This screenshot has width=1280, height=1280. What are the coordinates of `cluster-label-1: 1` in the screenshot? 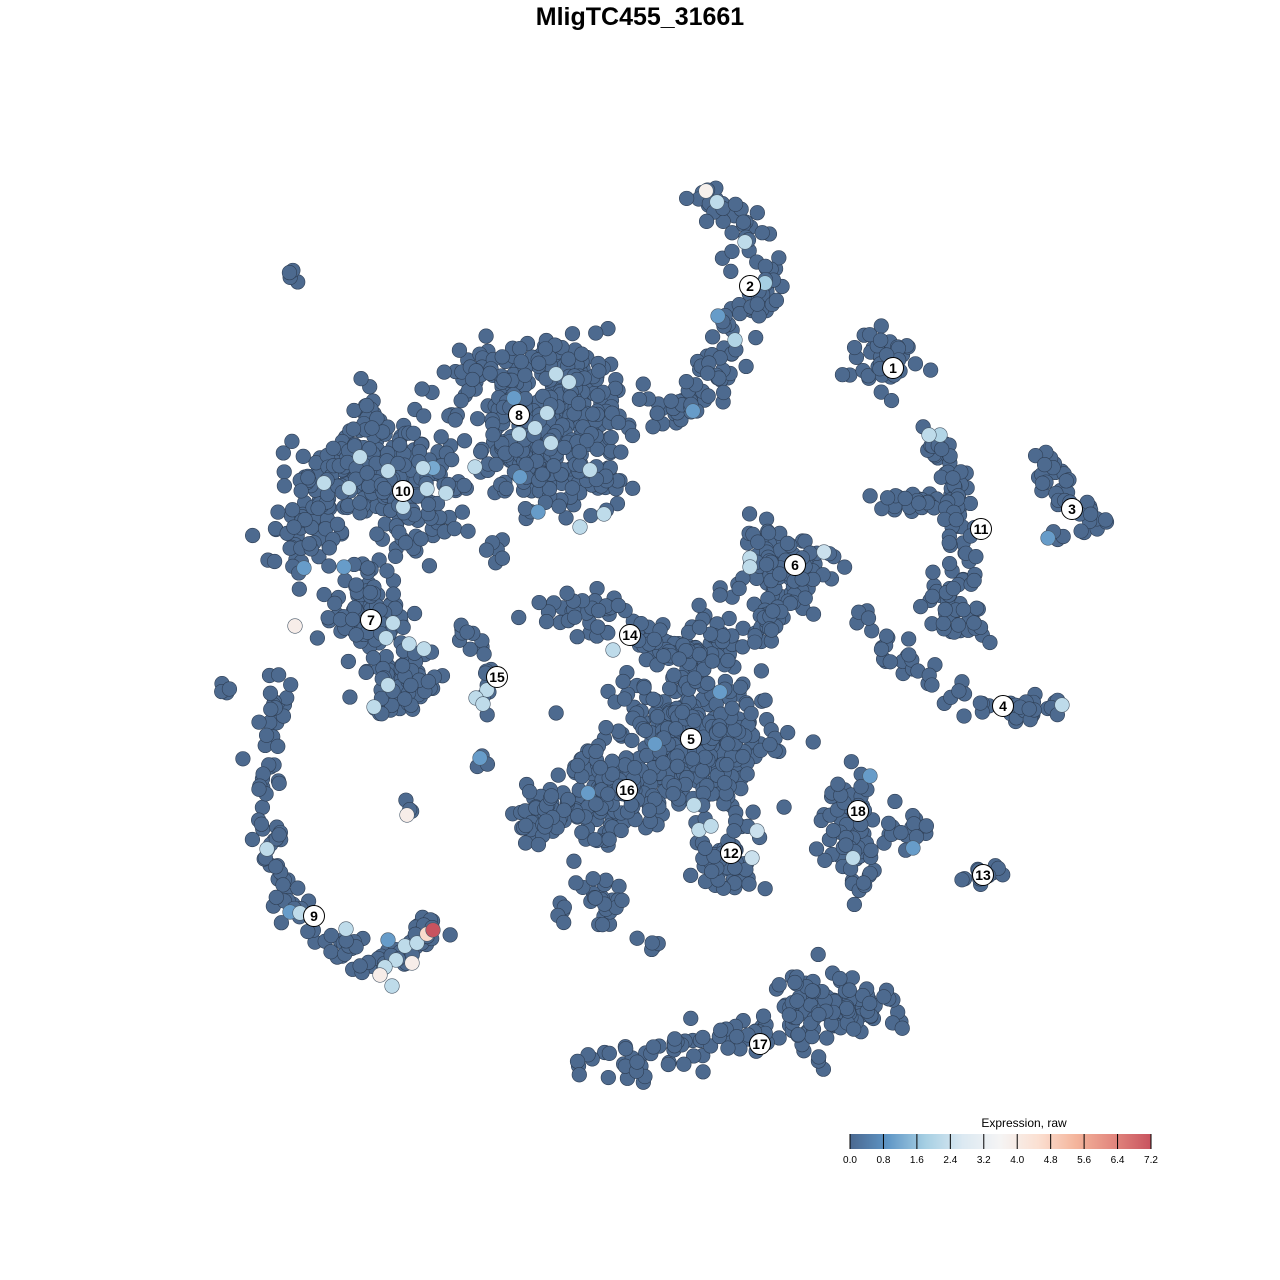 It's located at (893, 368).